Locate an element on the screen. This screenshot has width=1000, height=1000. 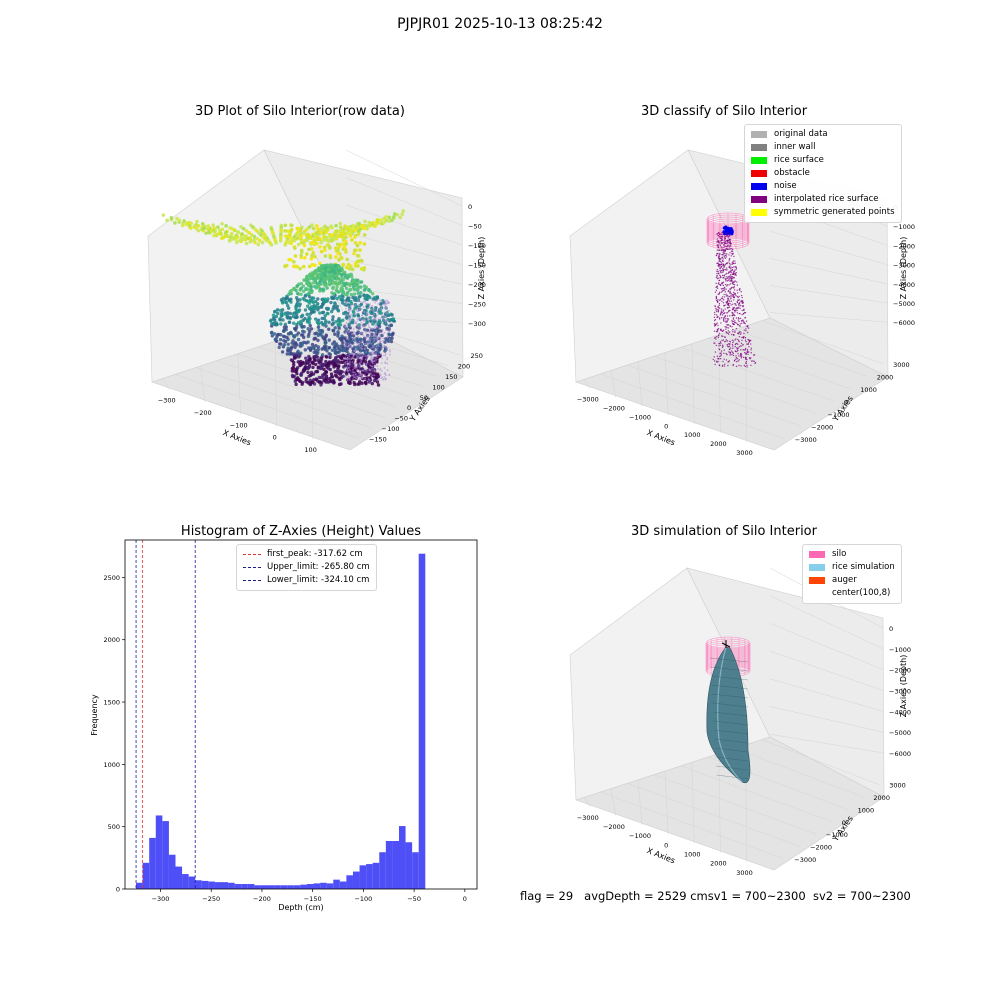
x-tick-label: 1000 is located at coordinates (692, 435).